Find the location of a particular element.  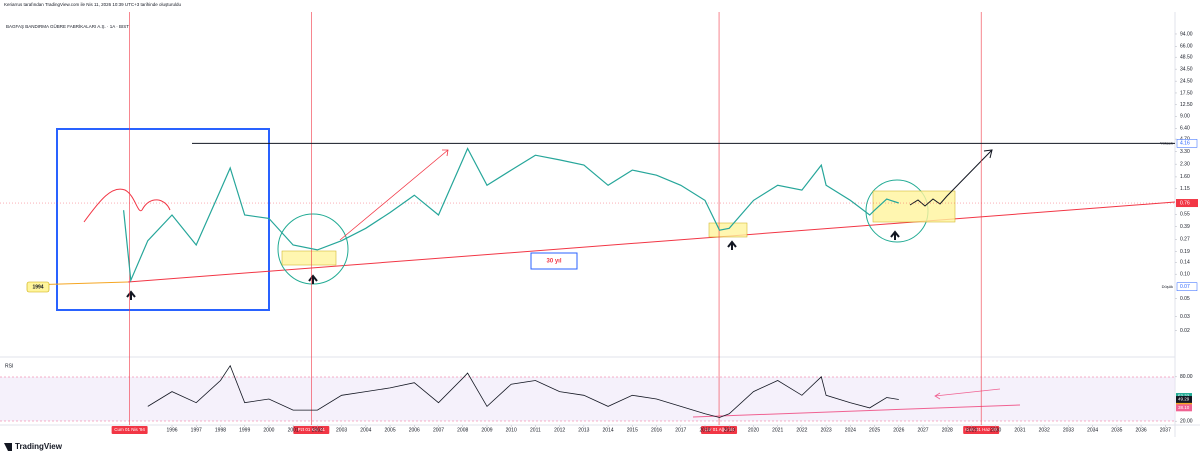

y-tick-label: 1.15 is located at coordinates (1185, 189).